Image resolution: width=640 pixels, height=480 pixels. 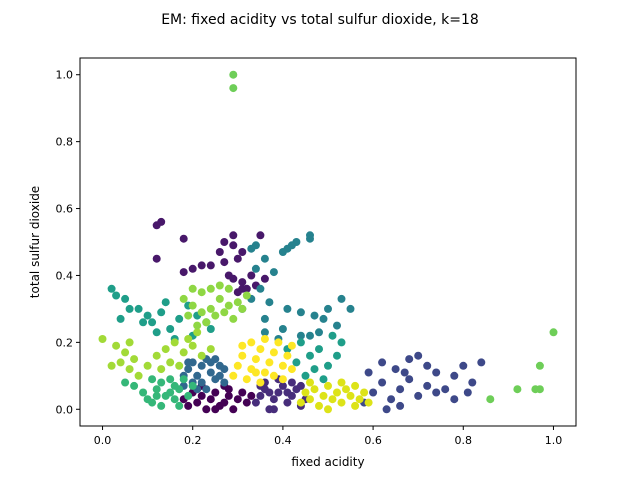 I want to click on x-tick-label: 0.2, so click(x=193, y=440).